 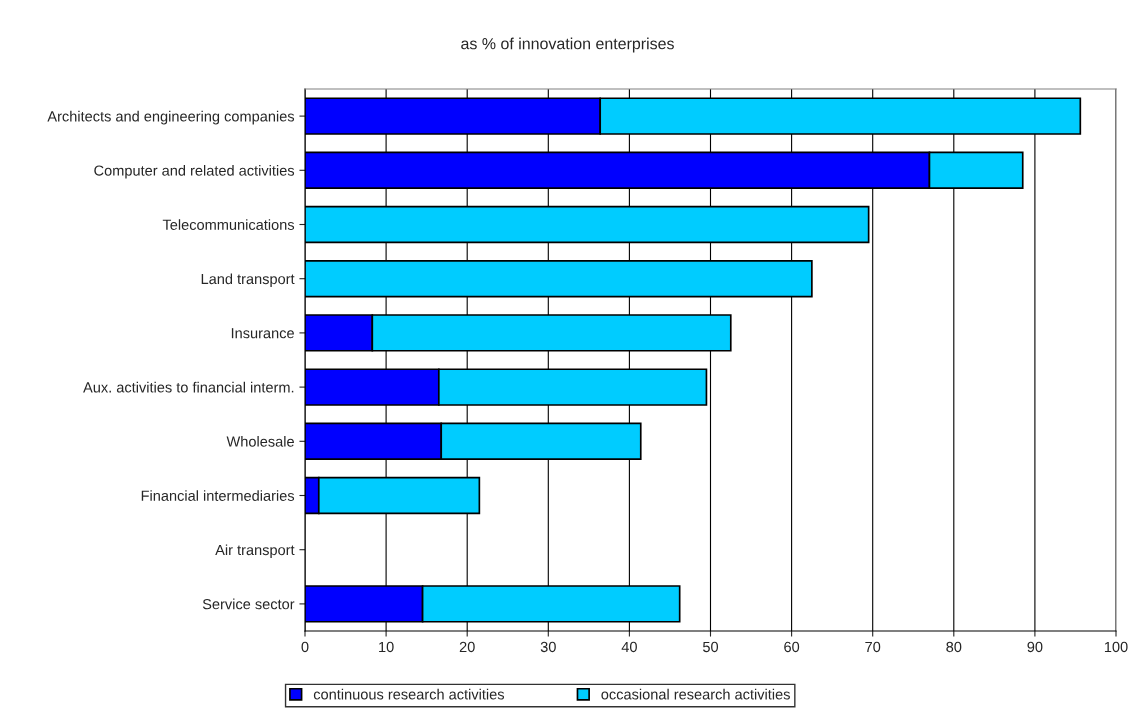 What do you see at coordinates (260, 441) in the screenshot?
I see `y-tick-label: Wholesale` at bounding box center [260, 441].